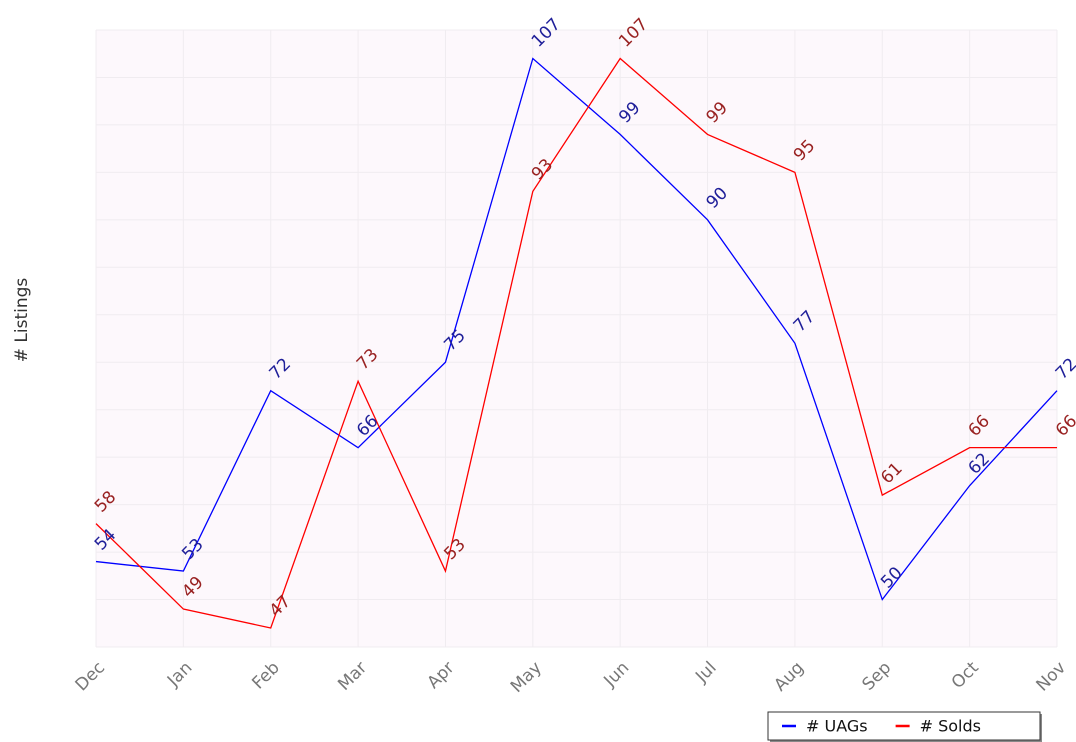 The width and height of the screenshot is (1076, 742). What do you see at coordinates (526, 677) in the screenshot?
I see `x-tick-label: May` at bounding box center [526, 677].